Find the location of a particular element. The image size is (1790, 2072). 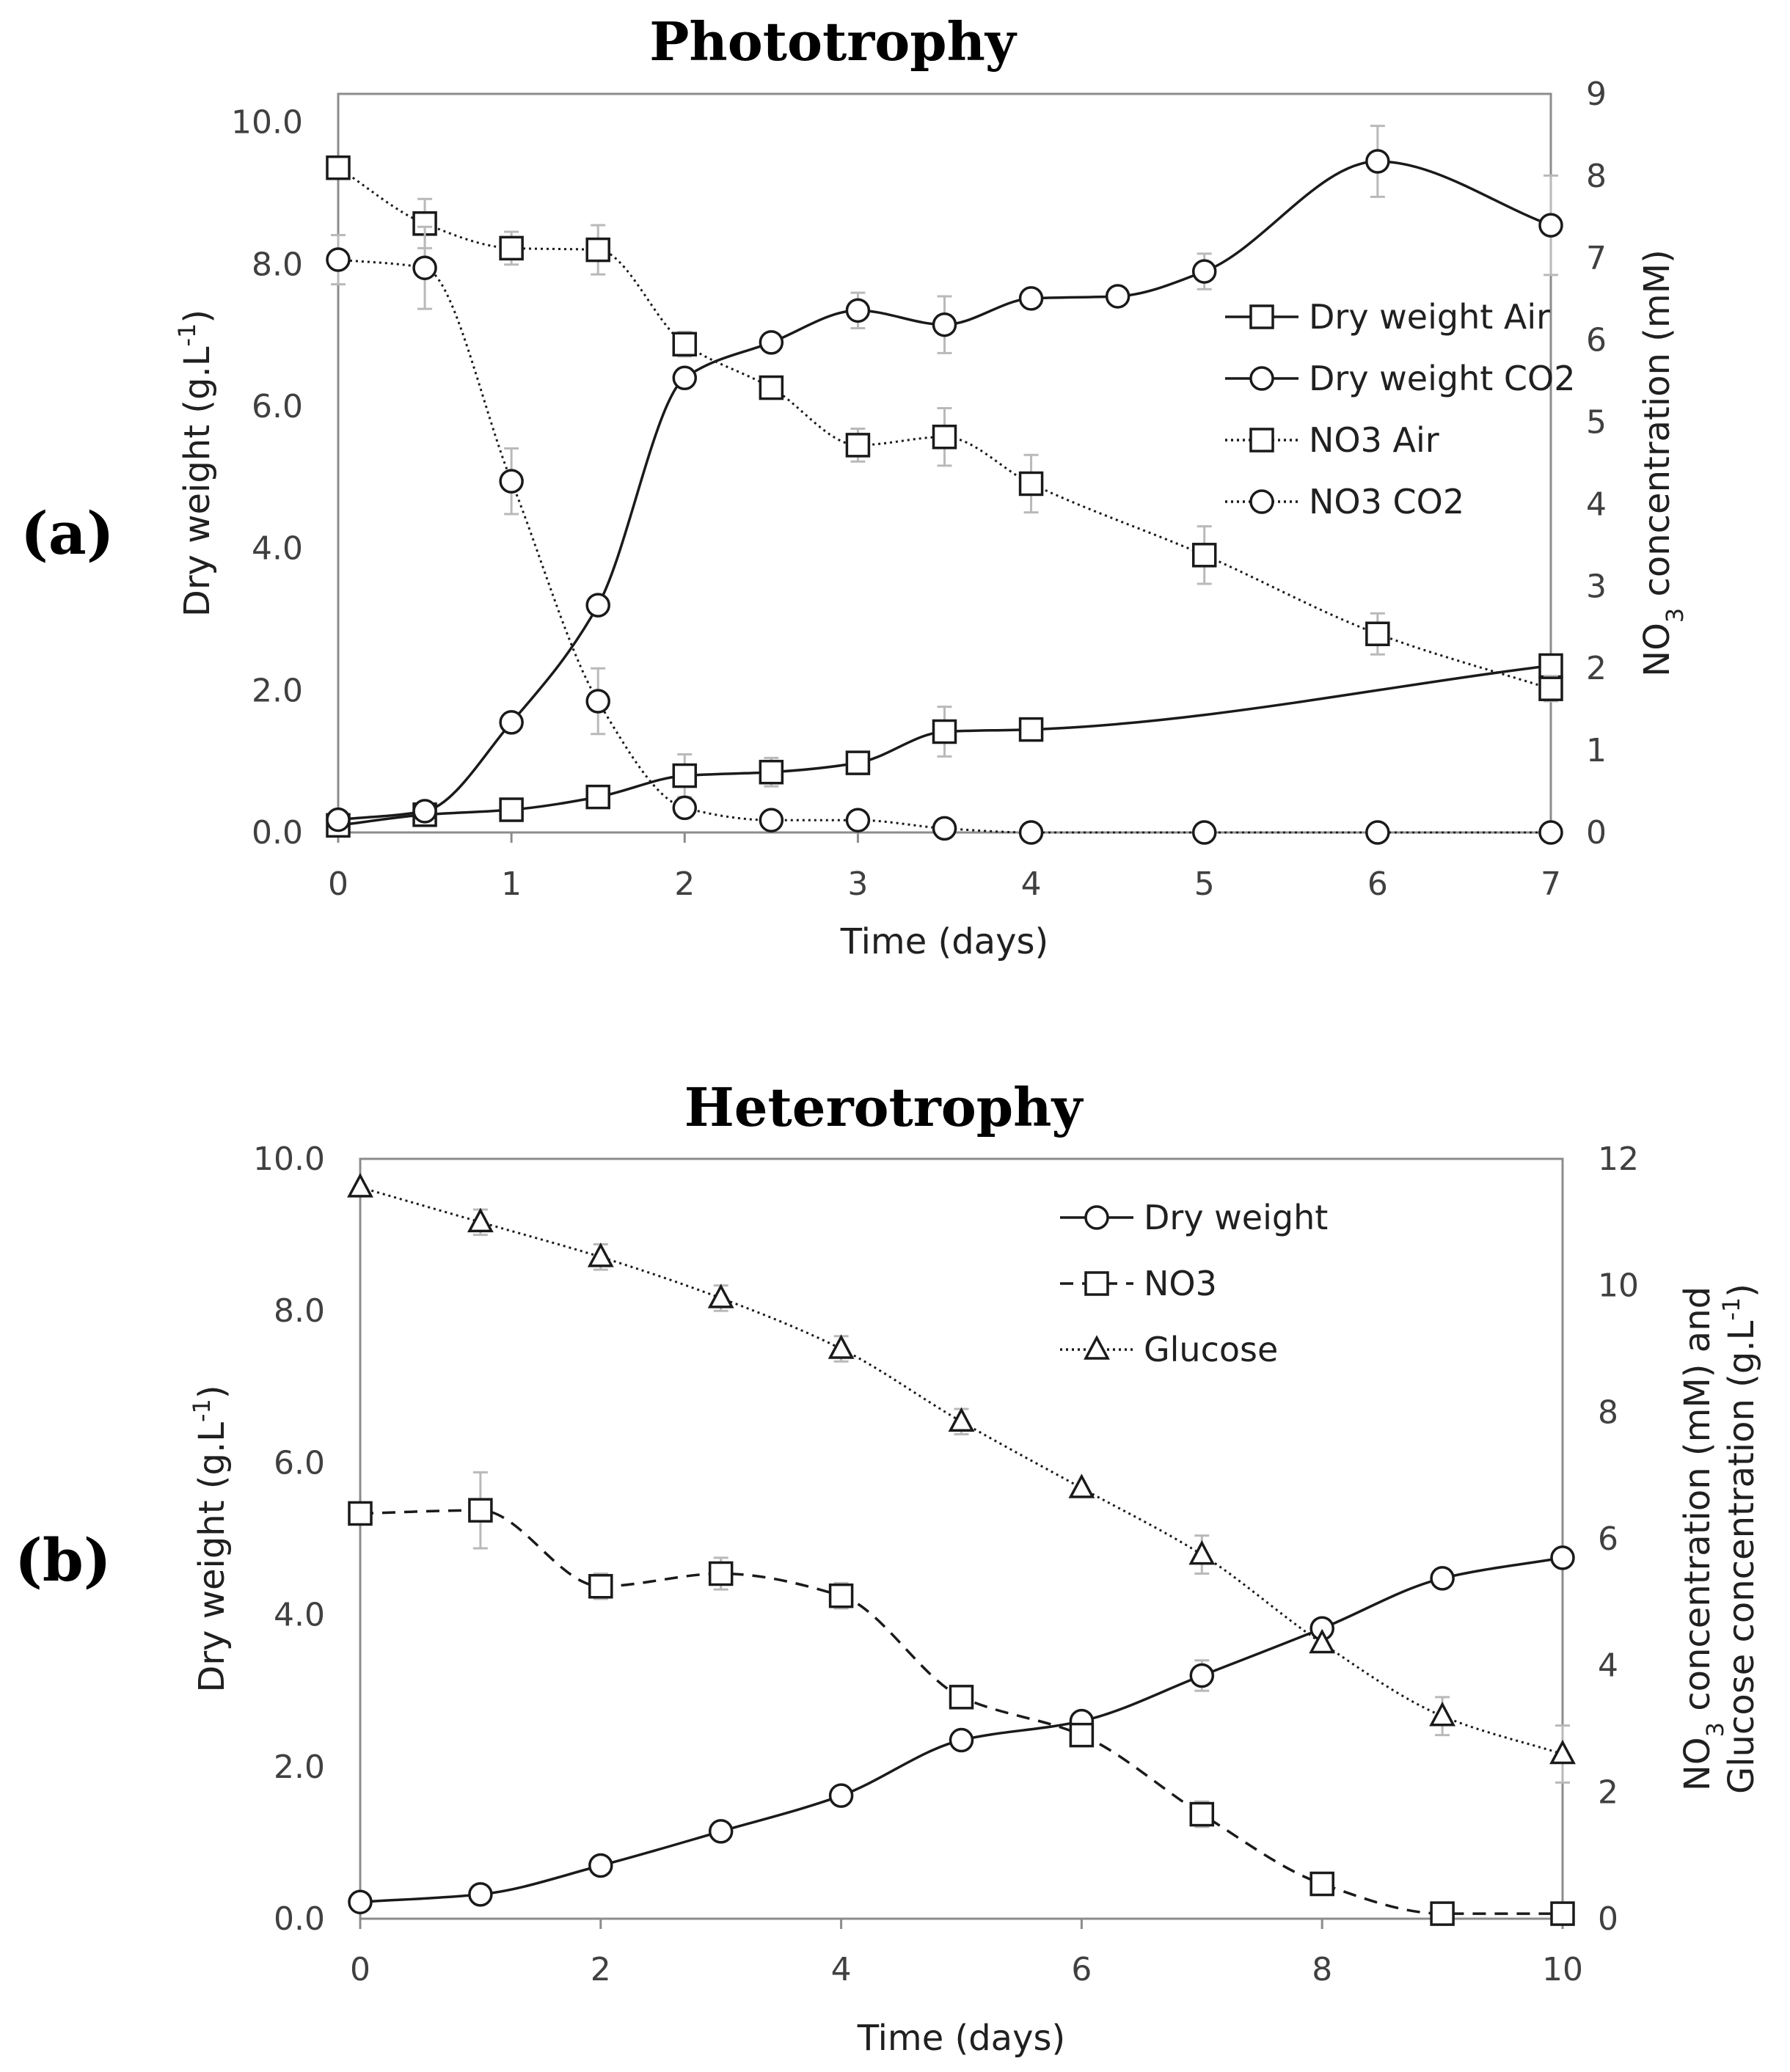

x-tick-label: 7 is located at coordinates (1551, 884).